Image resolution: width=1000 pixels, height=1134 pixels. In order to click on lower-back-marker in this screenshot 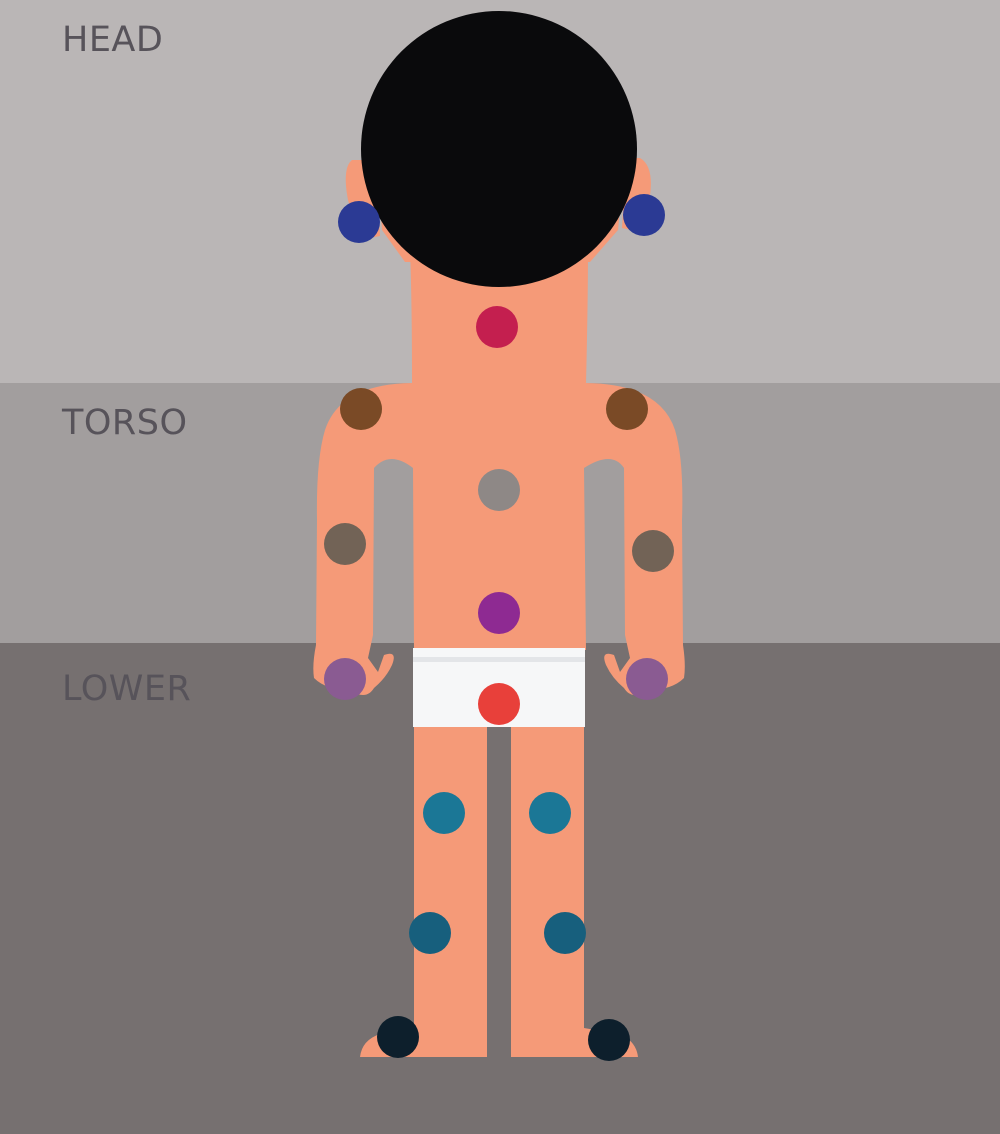, I will do `click(499, 613)`.